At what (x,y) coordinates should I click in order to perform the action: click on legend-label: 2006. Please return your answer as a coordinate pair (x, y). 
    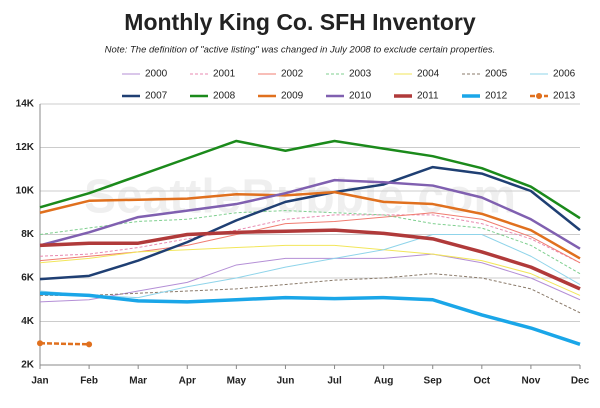
    Looking at the image, I should click on (564, 74).